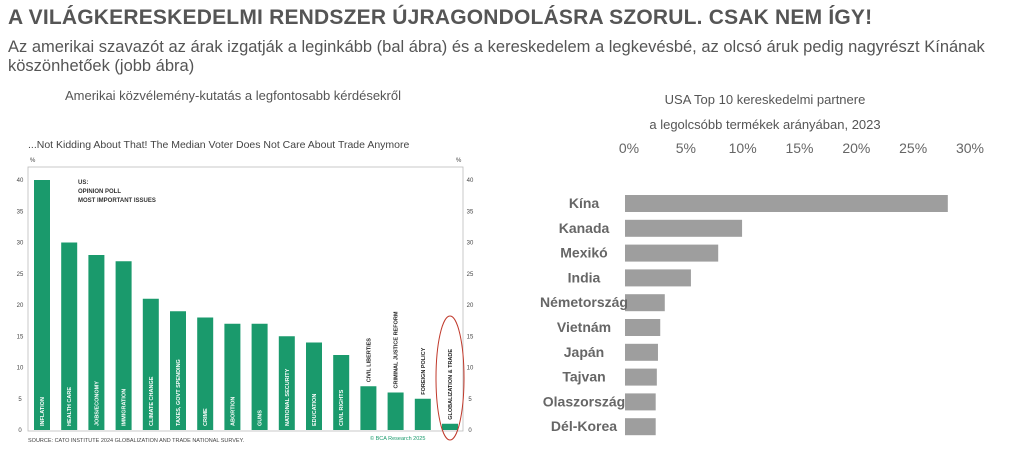  I want to click on y-tick-right: 25, so click(470, 275).